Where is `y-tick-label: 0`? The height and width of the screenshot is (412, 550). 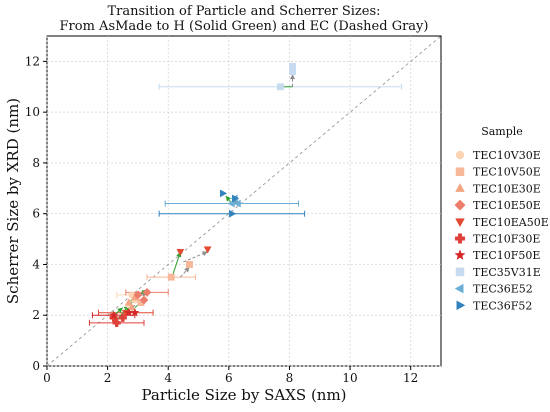 y-tick-label: 0 is located at coordinates (36, 366).